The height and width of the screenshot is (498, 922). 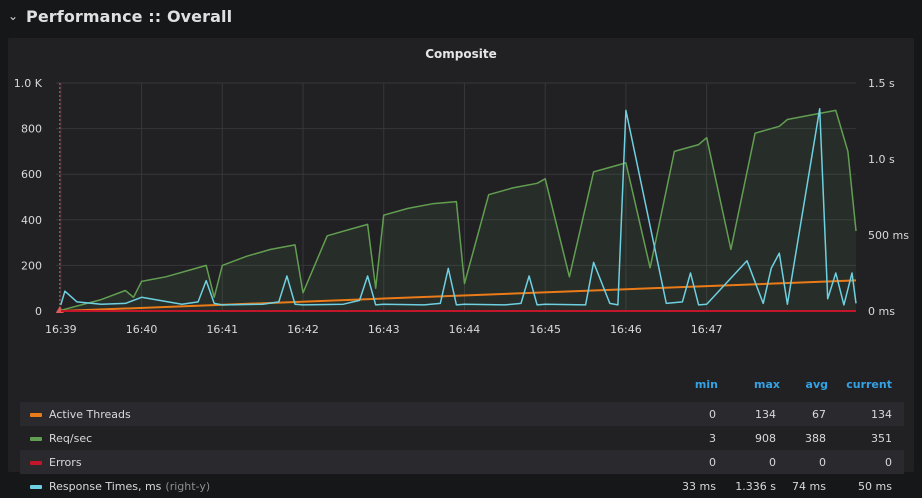 What do you see at coordinates (819, 414) in the screenshot?
I see `legend-avg: 67` at bounding box center [819, 414].